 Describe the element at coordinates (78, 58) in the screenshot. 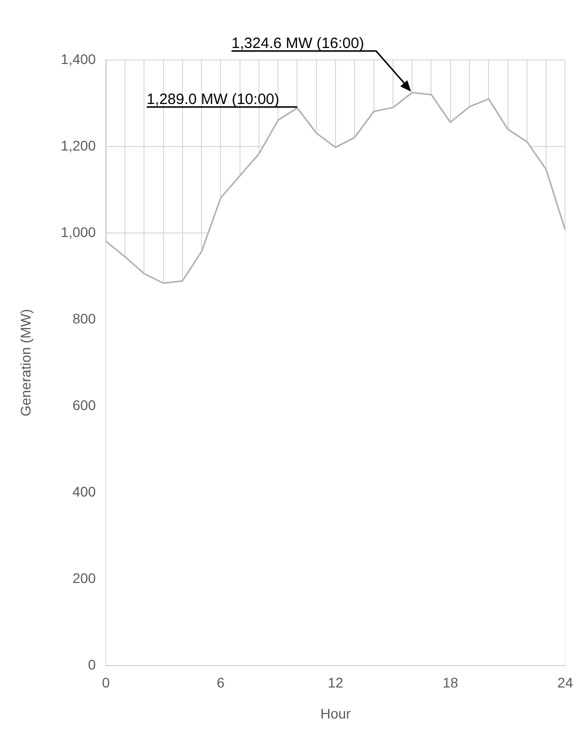

I see `y-tick-label: 1,400` at that location.